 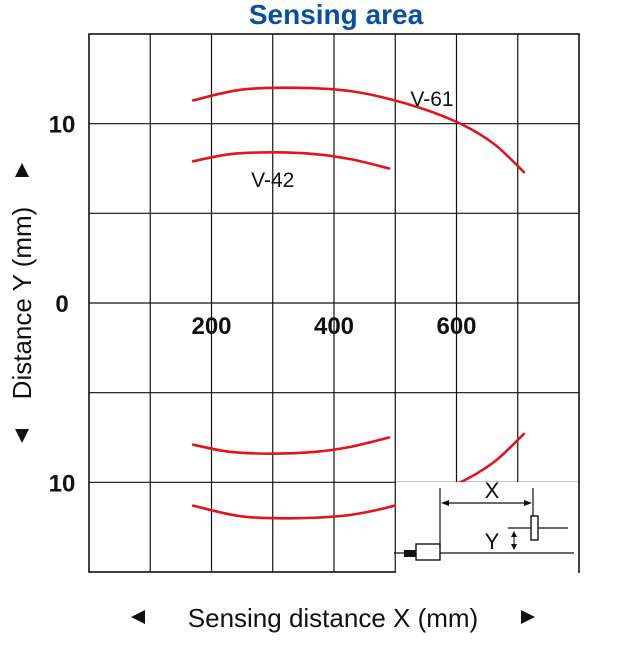 What do you see at coordinates (22, 170) in the screenshot?
I see `arrow-up-icon` at bounding box center [22, 170].